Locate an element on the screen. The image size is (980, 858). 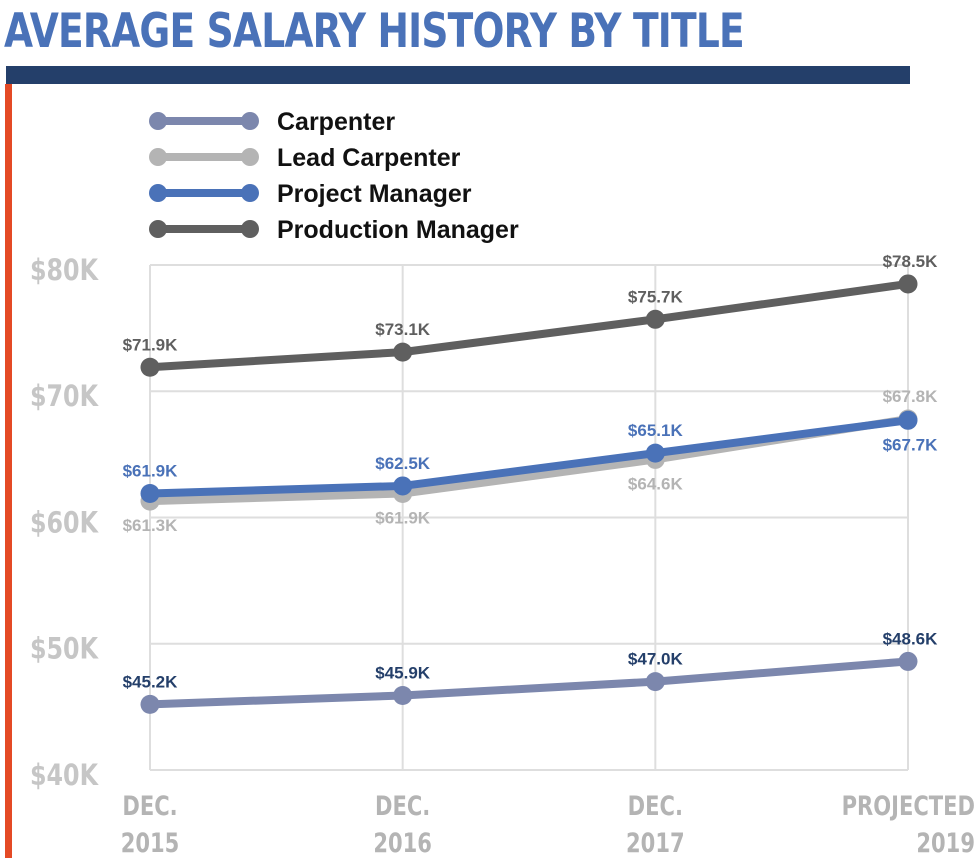
data-label: $78.5K is located at coordinates (911, 261).